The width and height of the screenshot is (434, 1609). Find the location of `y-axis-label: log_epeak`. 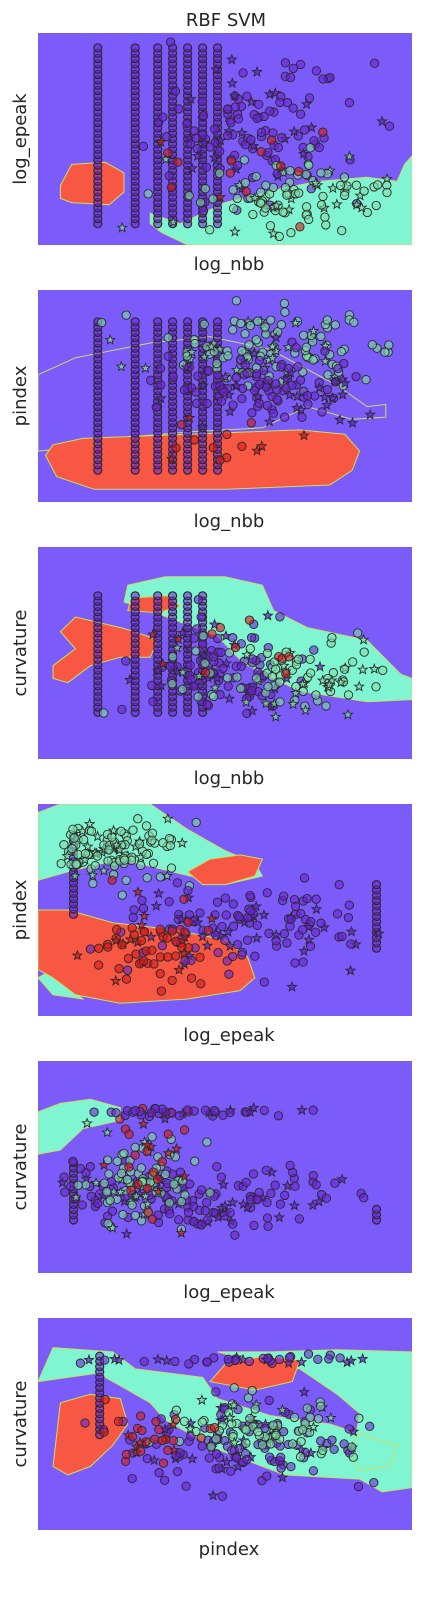

y-axis-label: log_epeak is located at coordinates (20, 139).